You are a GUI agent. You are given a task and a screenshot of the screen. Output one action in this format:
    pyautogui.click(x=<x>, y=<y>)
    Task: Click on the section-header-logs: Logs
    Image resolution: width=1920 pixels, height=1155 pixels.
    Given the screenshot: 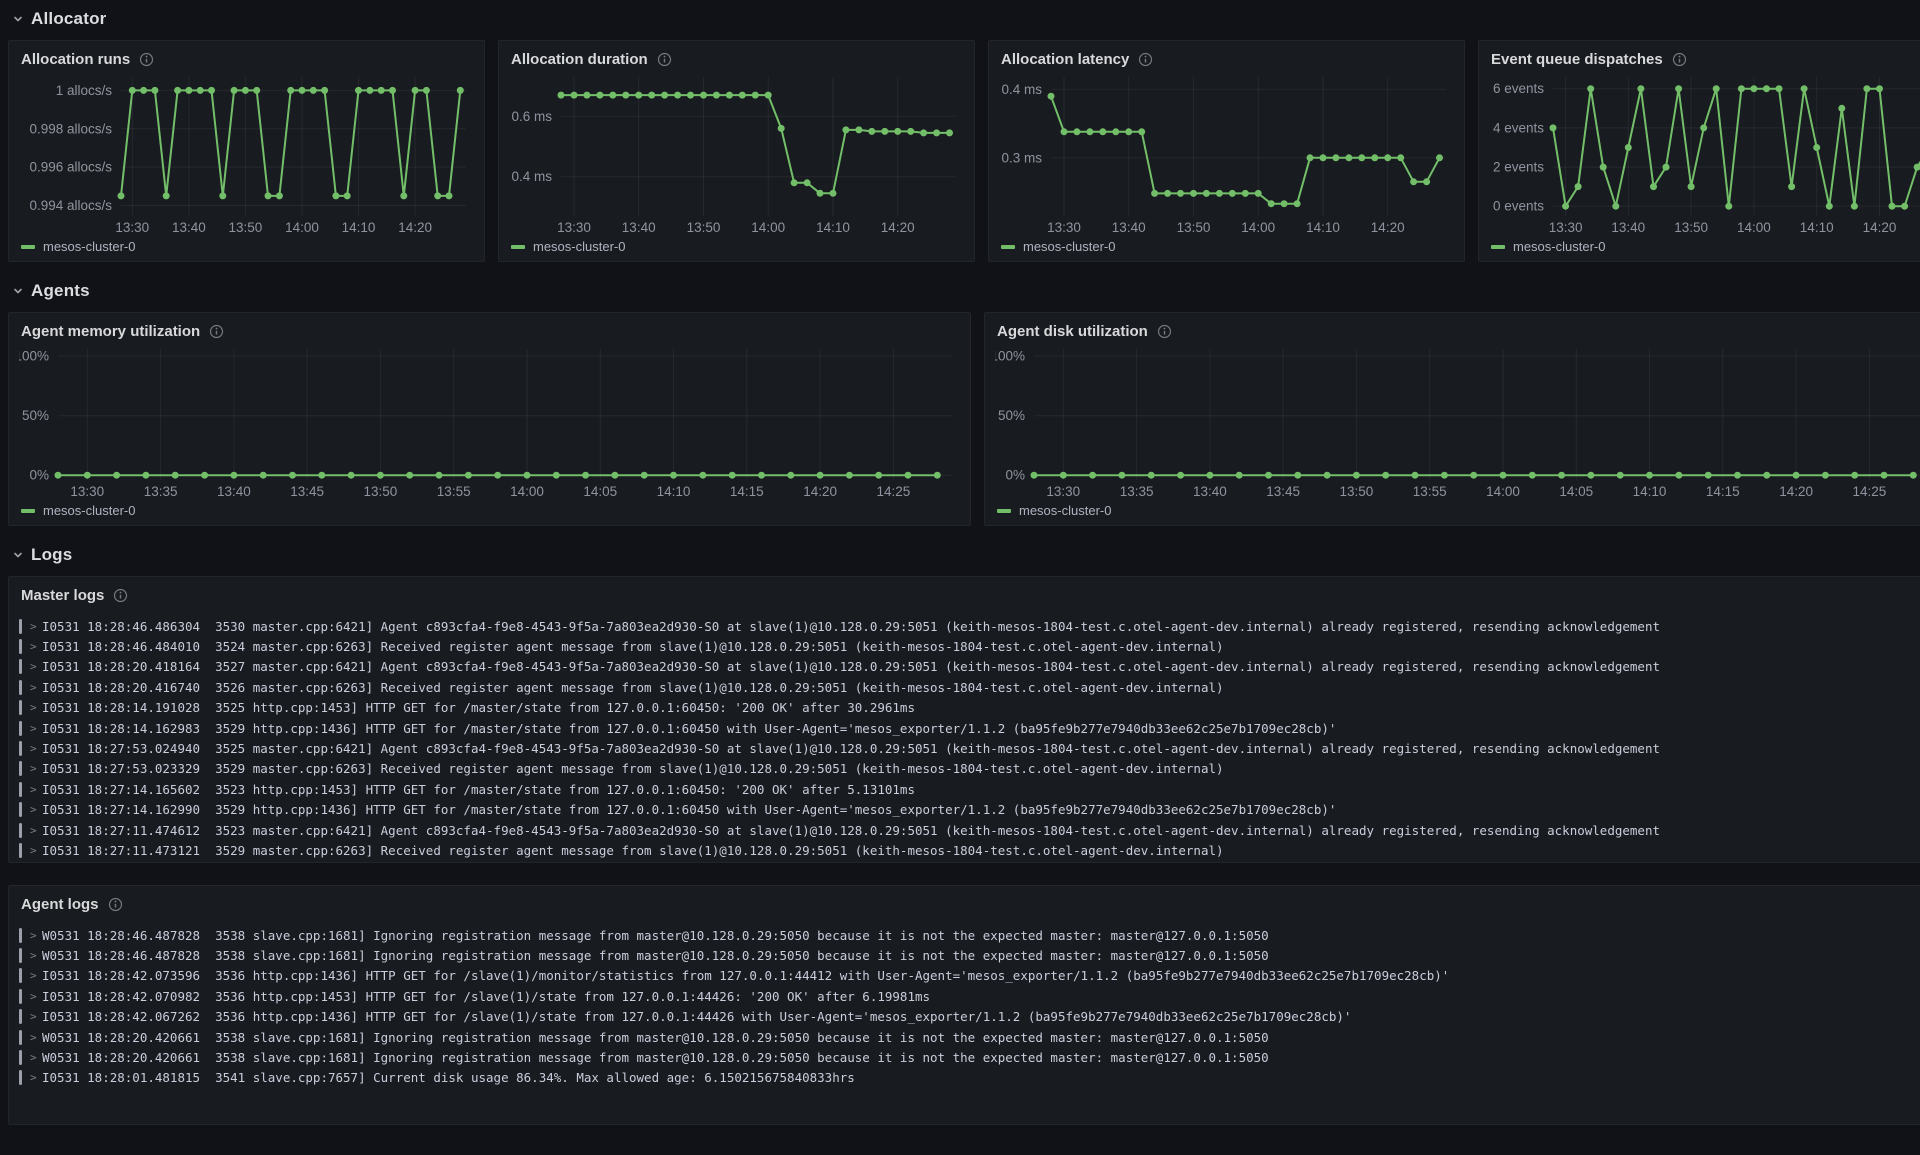 What is the action you would take?
    pyautogui.click(x=966, y=555)
    